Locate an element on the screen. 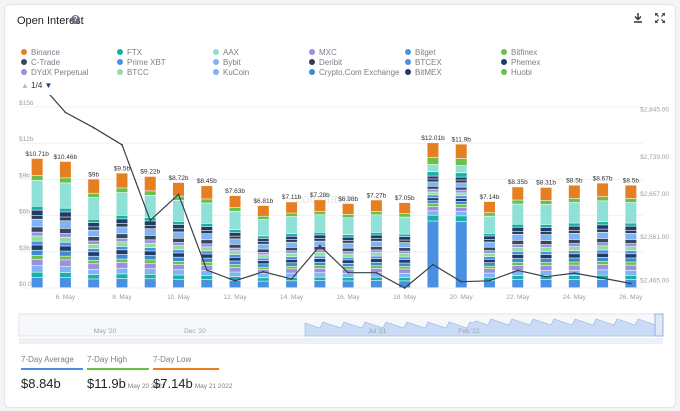  legend-item: FTX is located at coordinates (129, 53).